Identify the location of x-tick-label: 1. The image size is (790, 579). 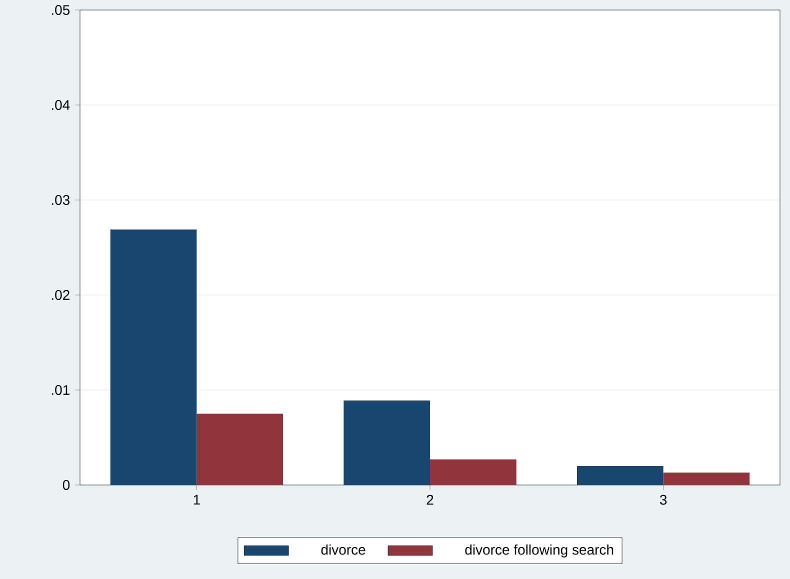
(197, 499).